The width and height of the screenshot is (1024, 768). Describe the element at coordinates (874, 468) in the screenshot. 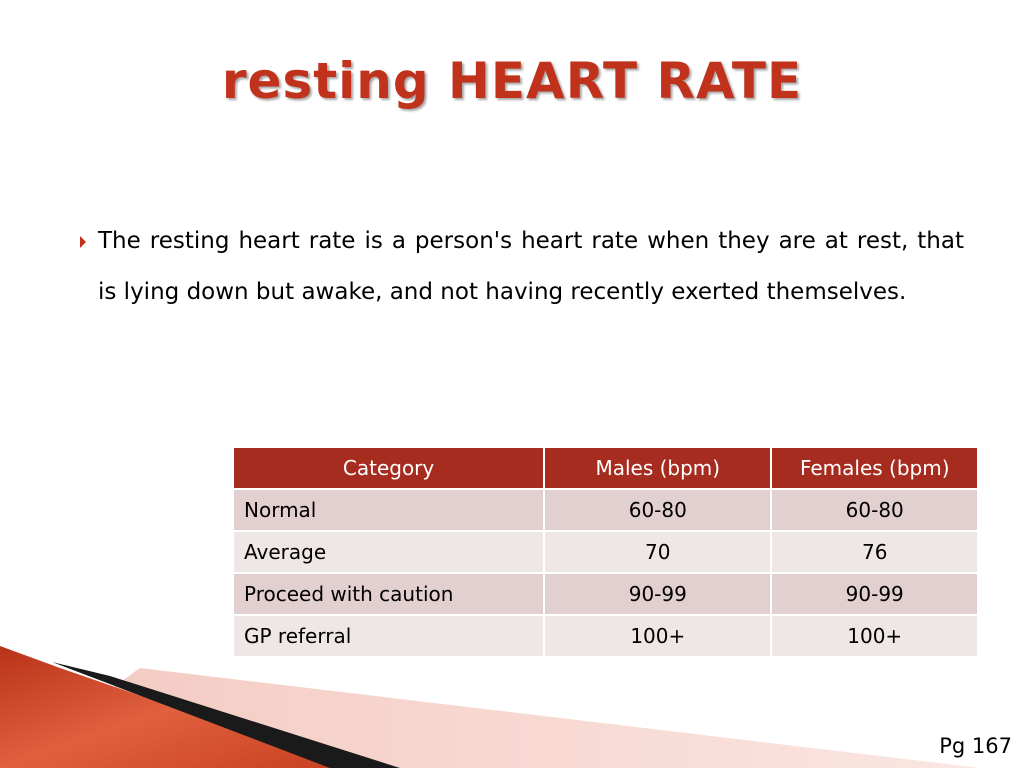

I see `header-females: Females (bpm)` at that location.